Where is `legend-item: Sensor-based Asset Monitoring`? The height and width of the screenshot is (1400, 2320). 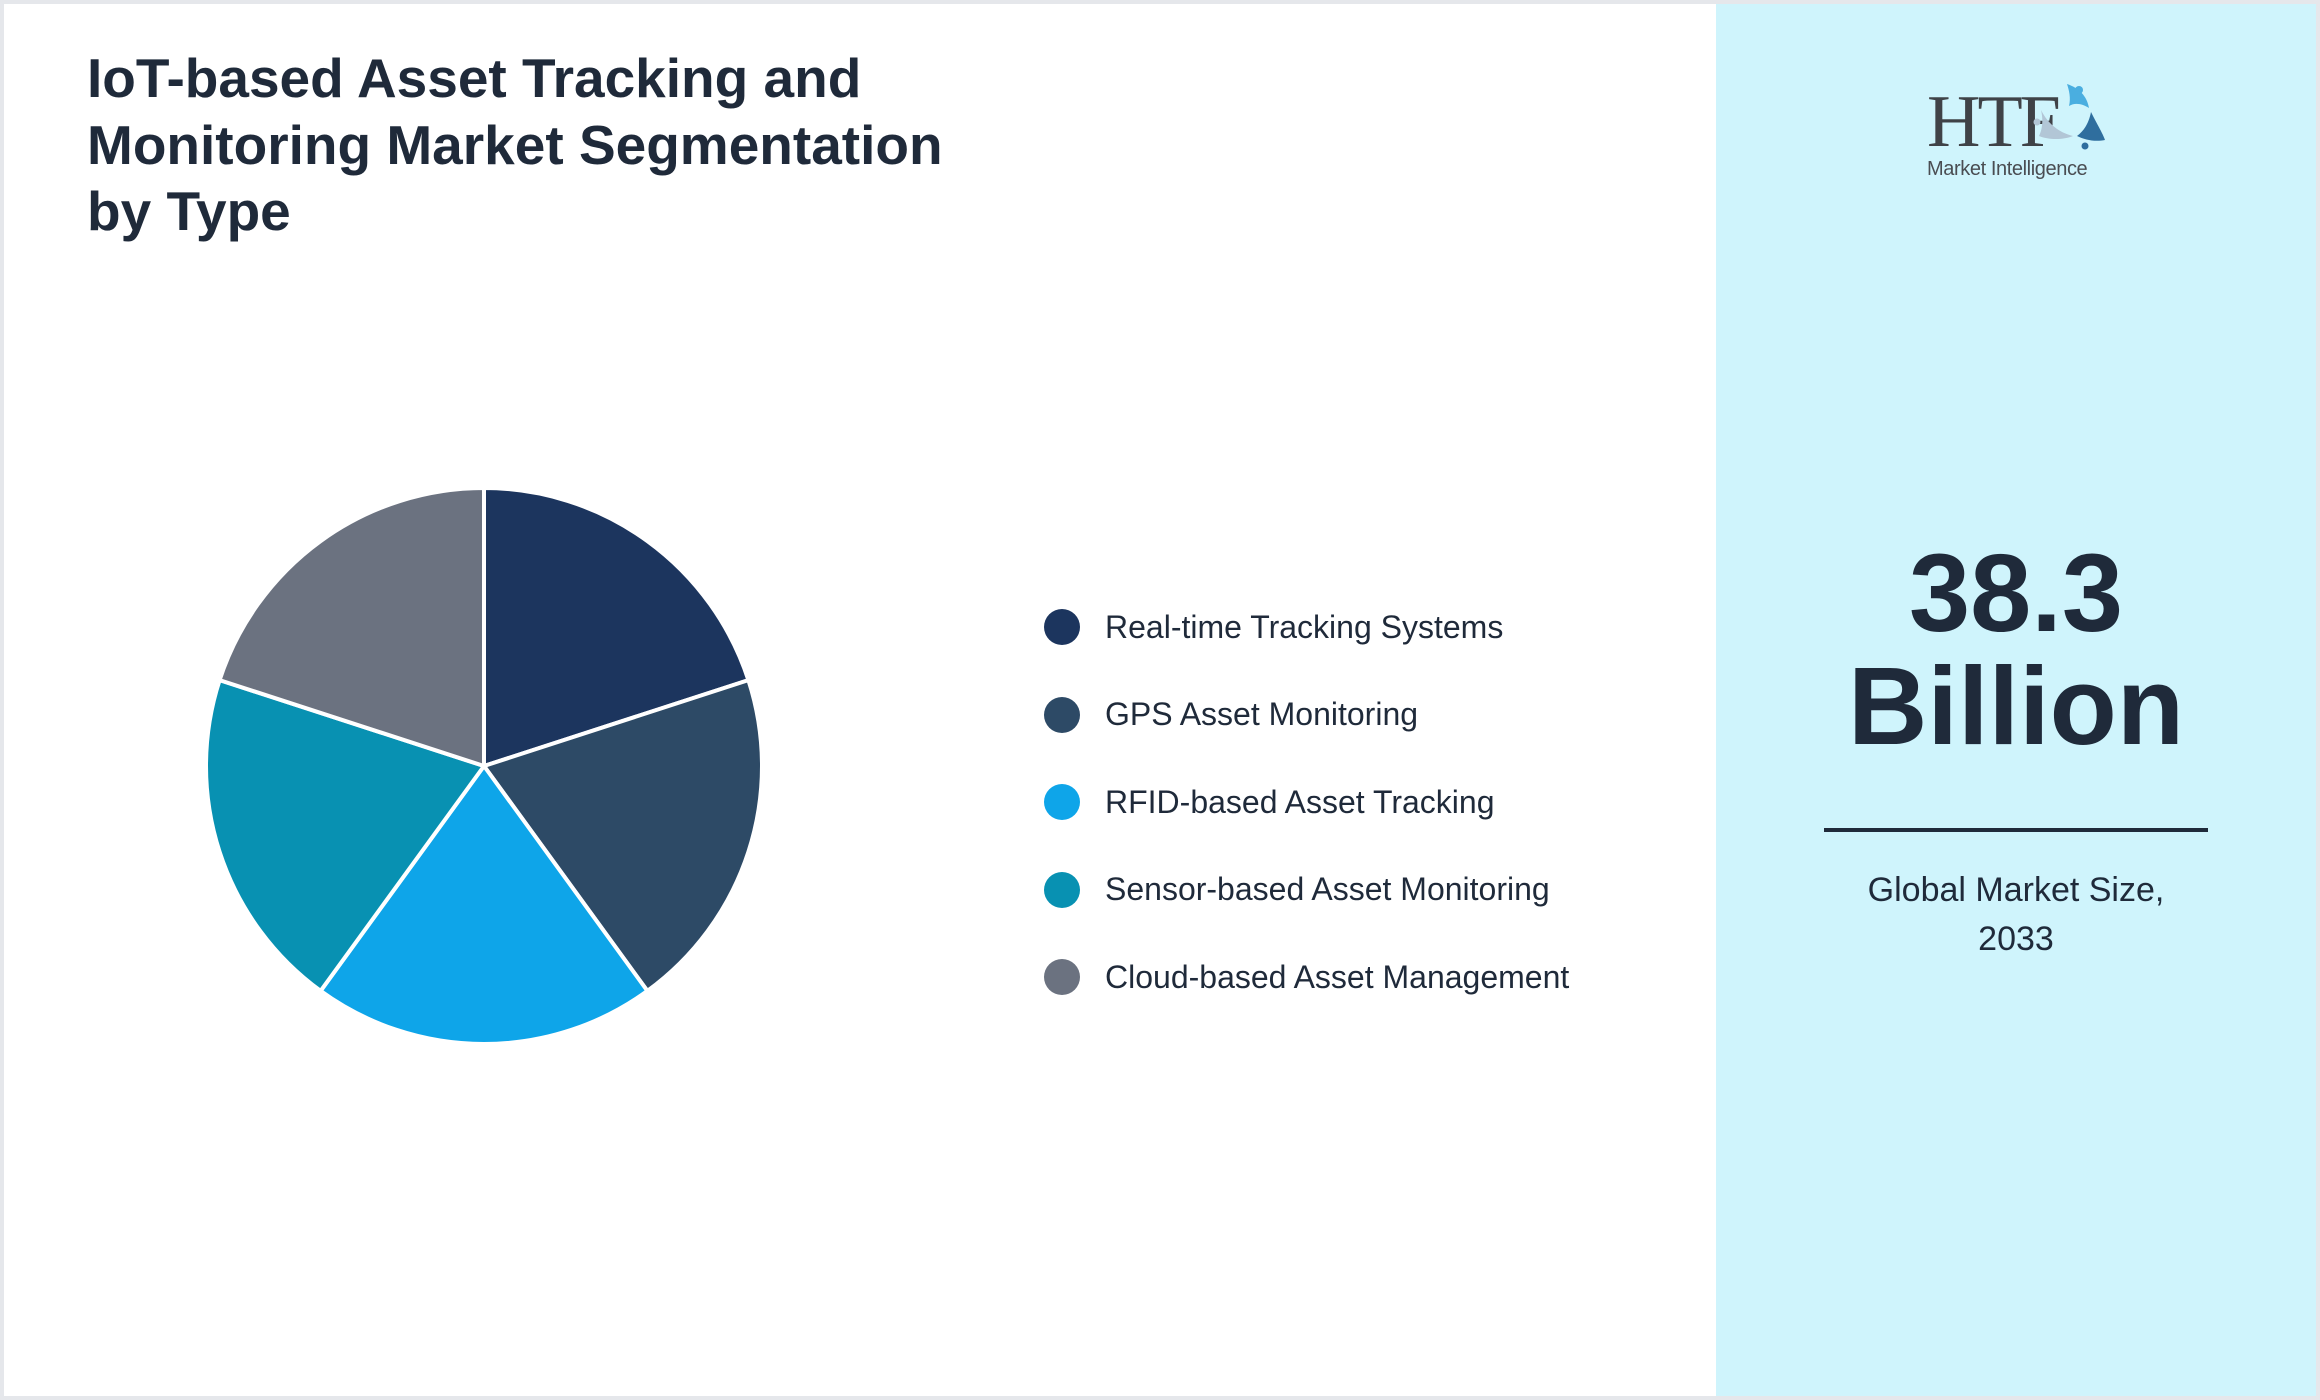 legend-item: Sensor-based Asset Monitoring is located at coordinates (1306, 890).